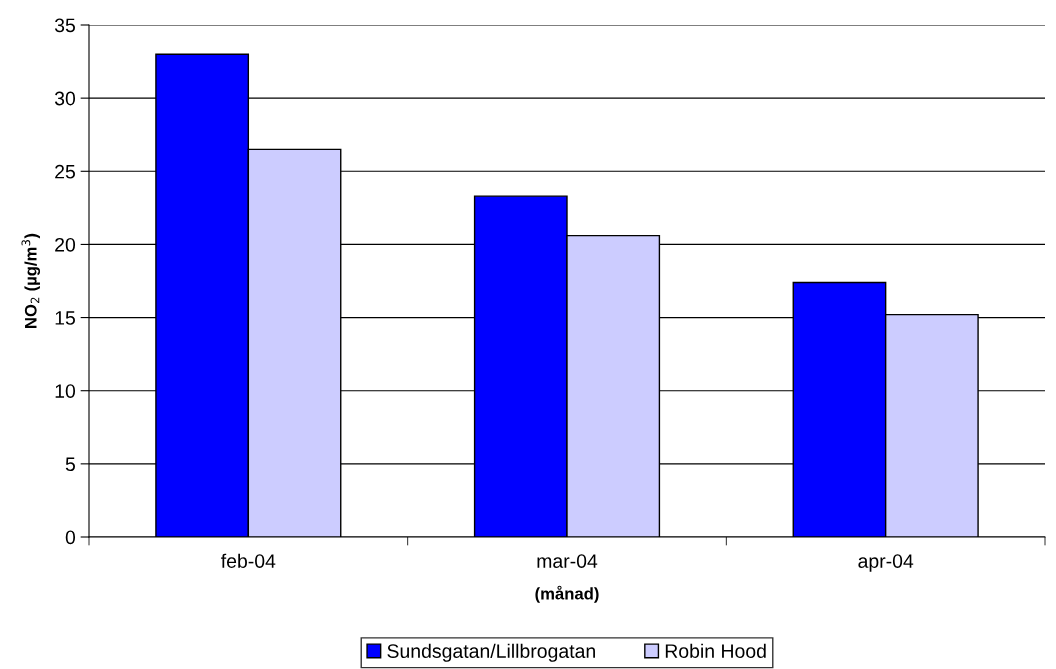 The height and width of the screenshot is (669, 1056). What do you see at coordinates (886, 563) in the screenshot?
I see `x-tick-label: apr-04` at bounding box center [886, 563].